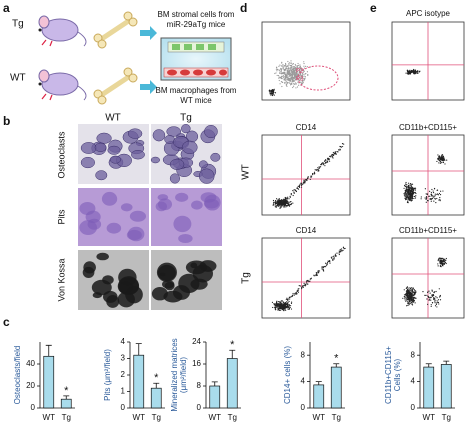 The image size is (474, 431). Describe the element at coordinates (30, 363) in the screenshot. I see `y-tick-label: 40` at that location.